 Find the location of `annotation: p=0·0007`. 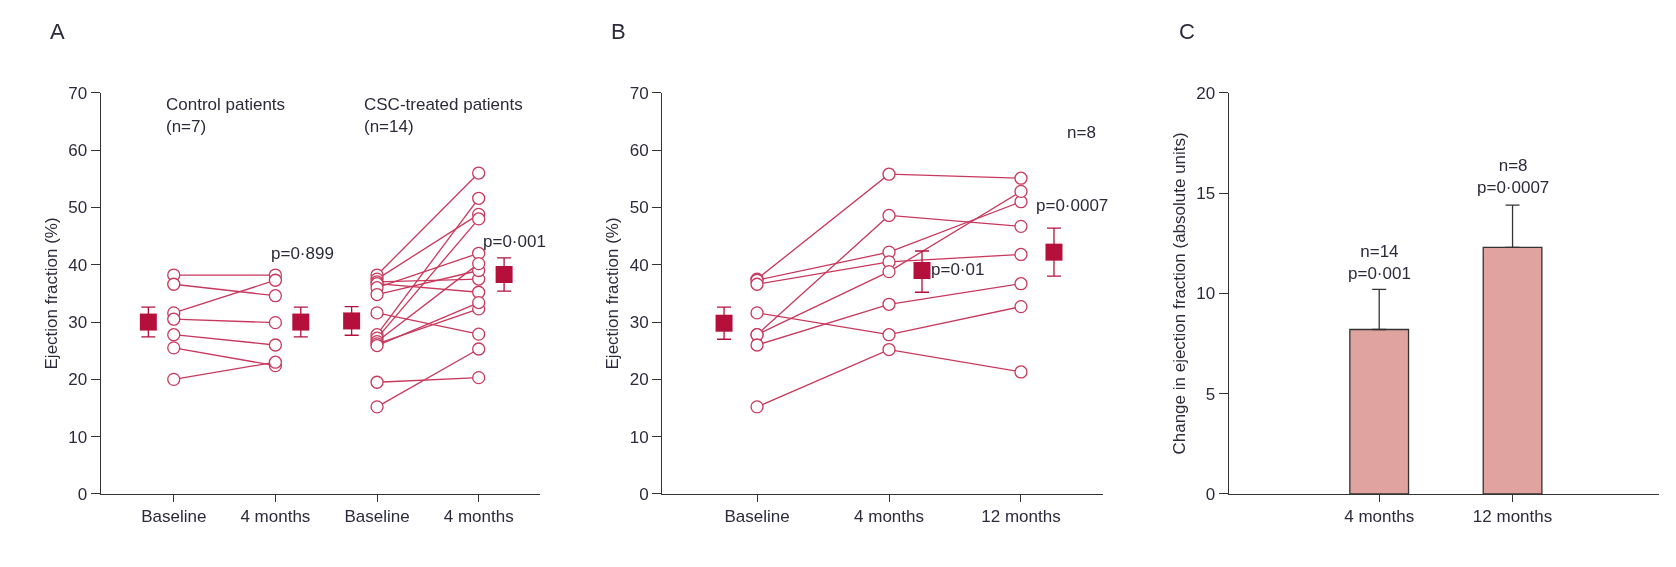

annotation: p=0·0007 is located at coordinates (1072, 205).